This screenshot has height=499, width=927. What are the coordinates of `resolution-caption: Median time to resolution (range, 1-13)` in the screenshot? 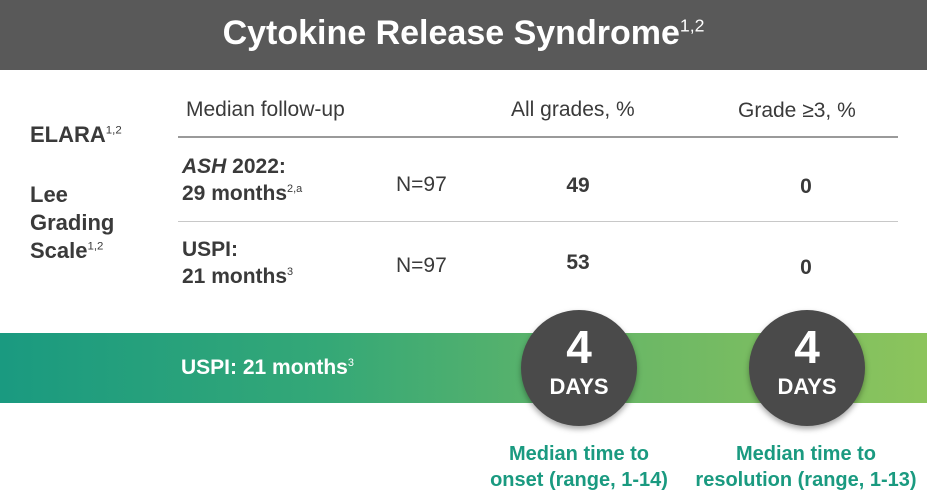 It's located at (806, 467).